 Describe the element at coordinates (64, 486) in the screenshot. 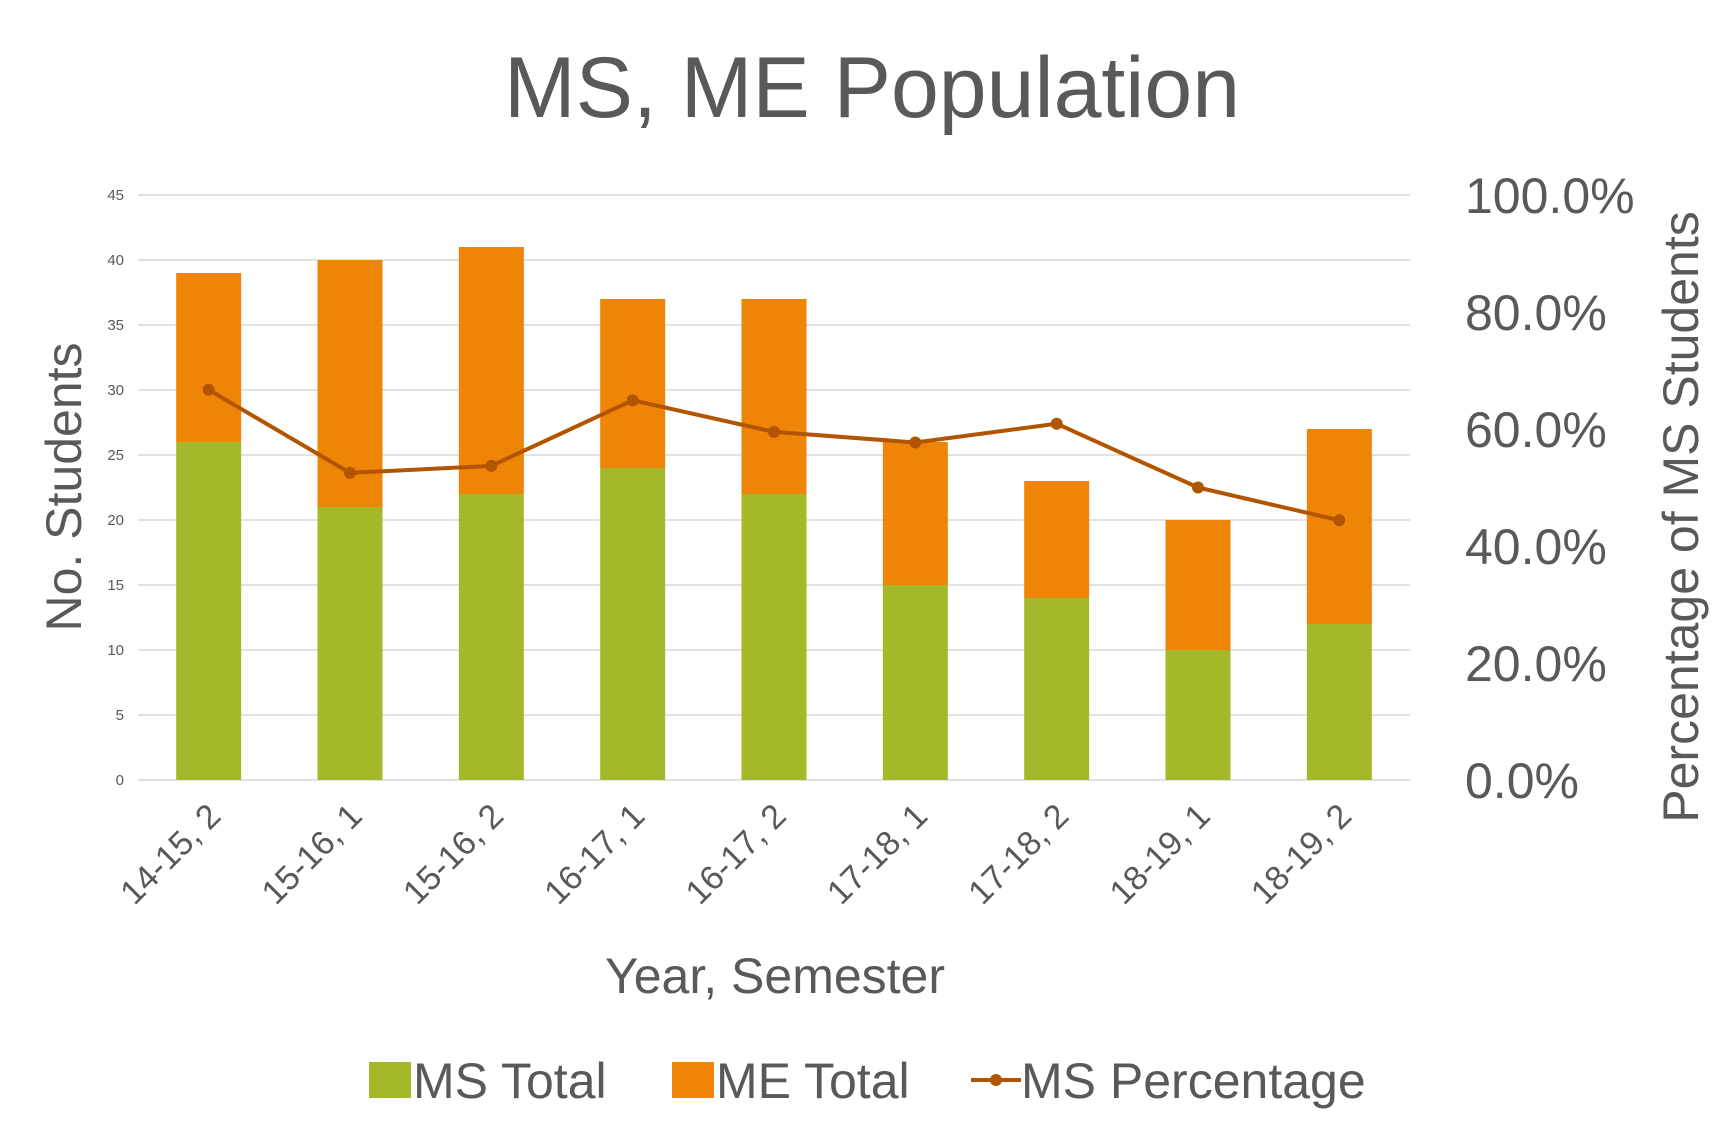

I see `y-axis-title: No. Students` at that location.